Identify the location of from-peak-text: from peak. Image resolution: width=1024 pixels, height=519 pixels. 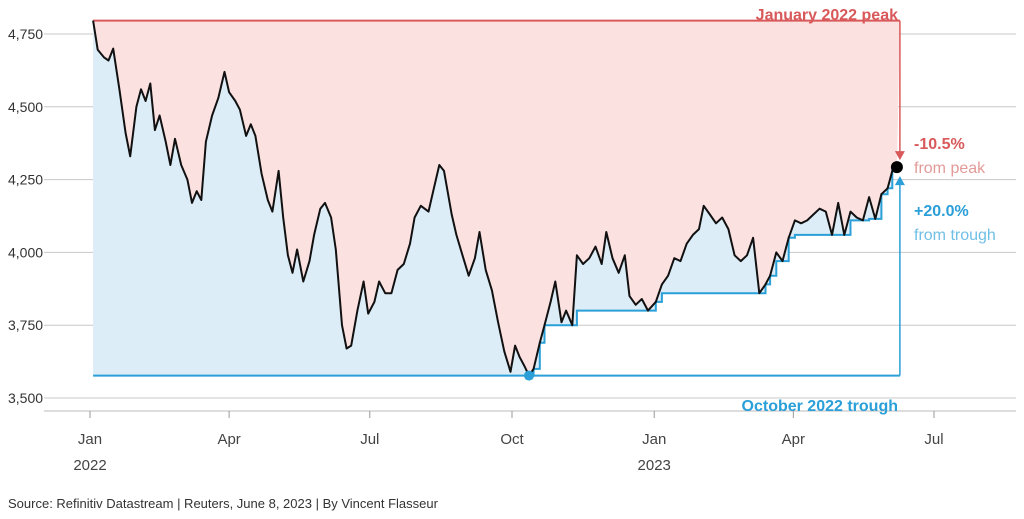
(950, 168).